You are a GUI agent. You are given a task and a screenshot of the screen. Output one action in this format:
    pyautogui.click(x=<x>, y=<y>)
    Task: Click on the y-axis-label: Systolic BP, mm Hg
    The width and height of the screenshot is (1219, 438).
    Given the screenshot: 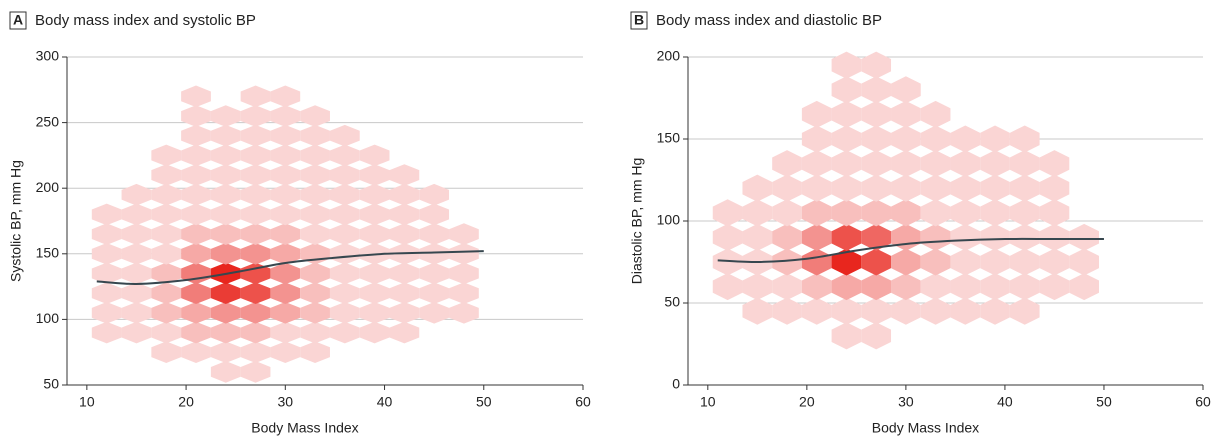 What is the action you would take?
    pyautogui.click(x=16, y=221)
    